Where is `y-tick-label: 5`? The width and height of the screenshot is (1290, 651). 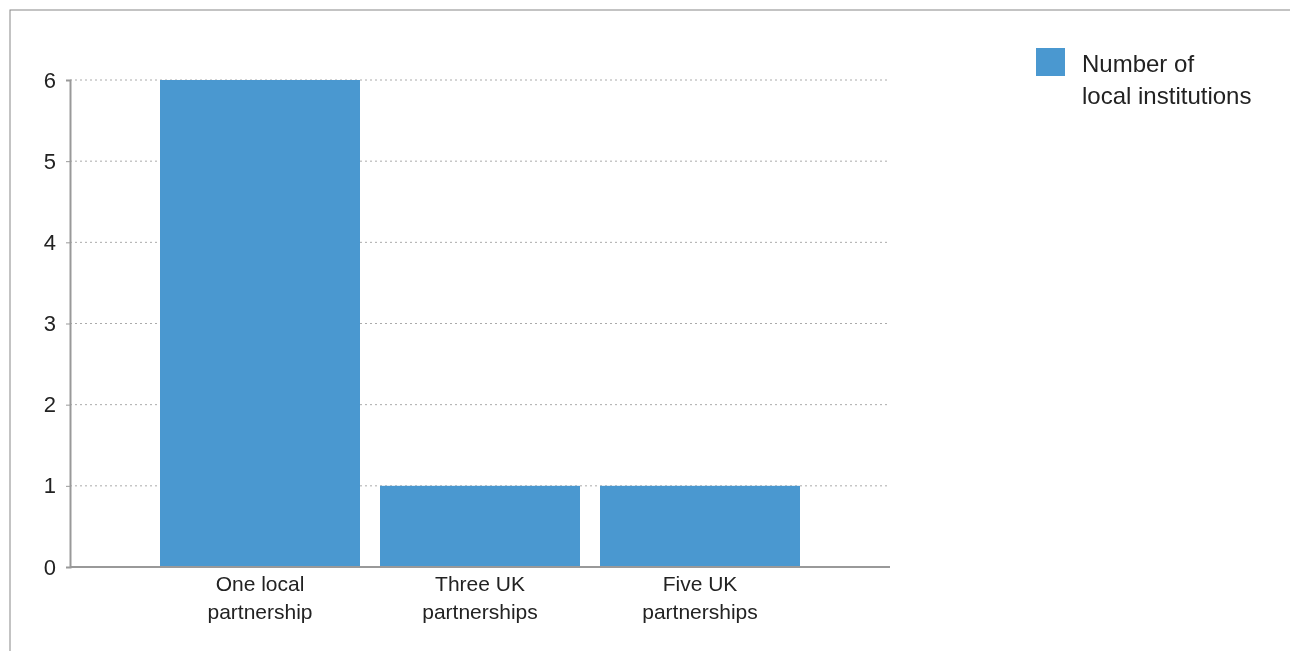
y-tick-label: 5 is located at coordinates (49, 161).